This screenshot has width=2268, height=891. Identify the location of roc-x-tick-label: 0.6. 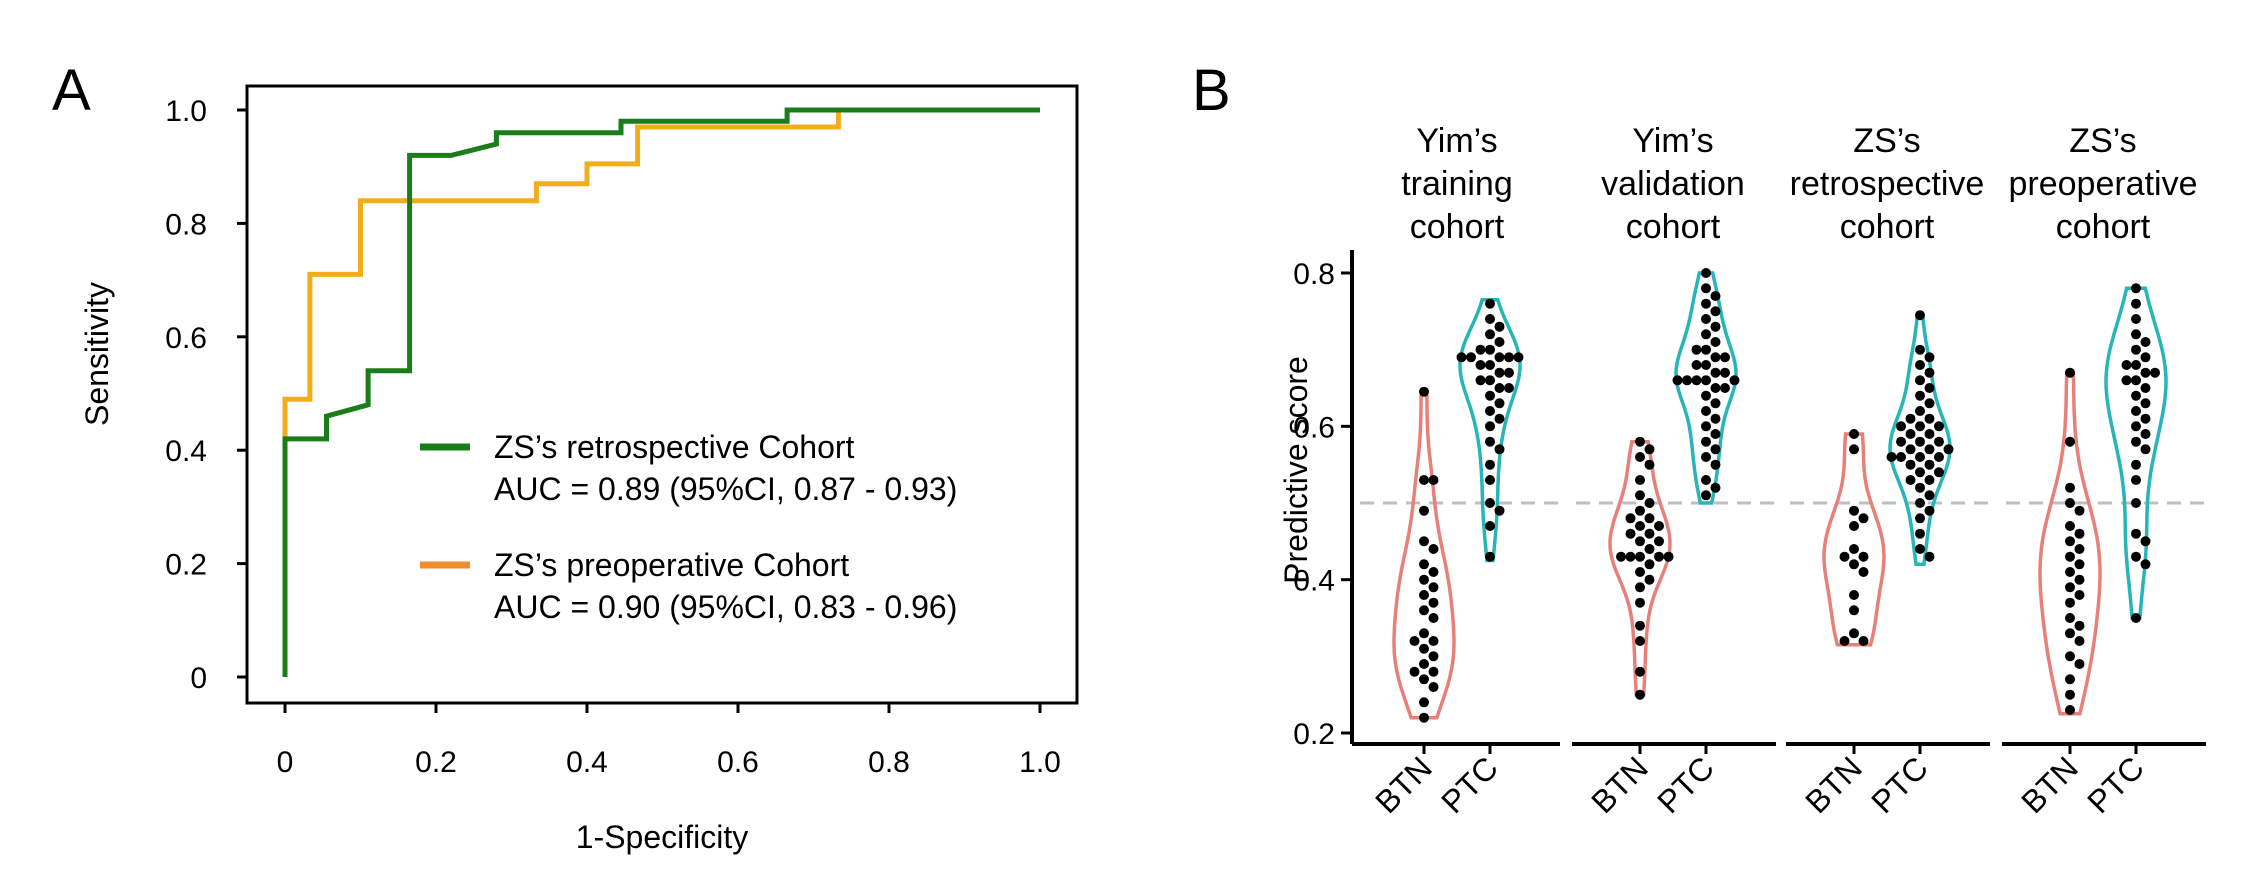
(738, 762).